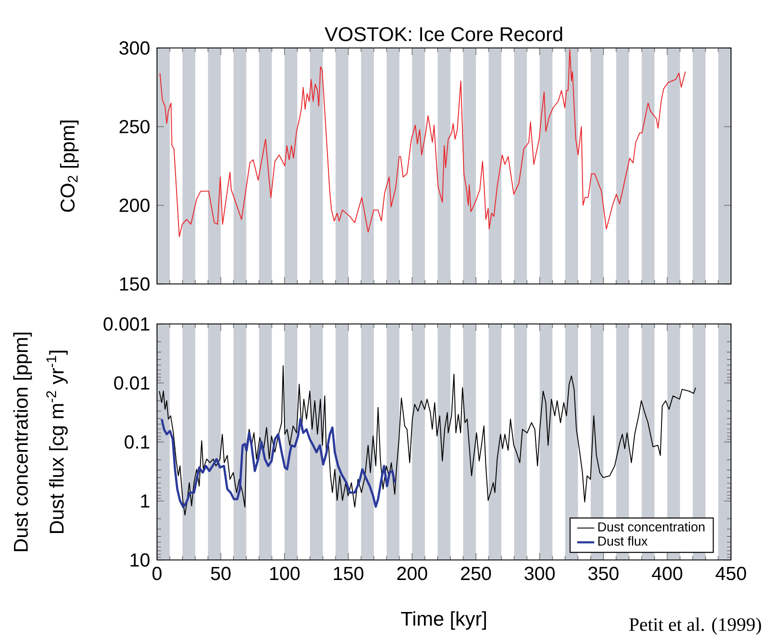 The image size is (767, 641). What do you see at coordinates (349, 573) in the screenshot?
I see `x-tick-label: 150` at bounding box center [349, 573].